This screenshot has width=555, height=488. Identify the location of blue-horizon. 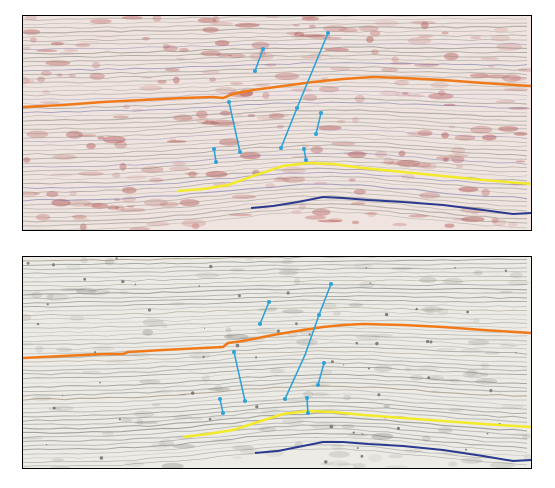
(390, 205).